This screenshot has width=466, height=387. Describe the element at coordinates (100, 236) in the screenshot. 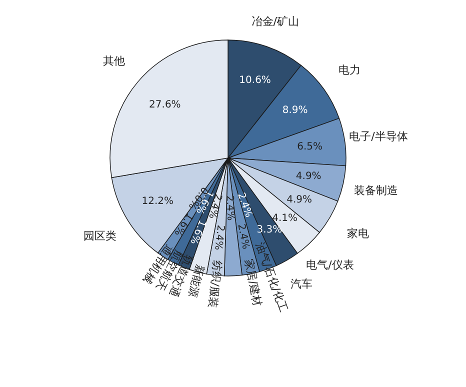

I see `slice-label: 园区类` at that location.